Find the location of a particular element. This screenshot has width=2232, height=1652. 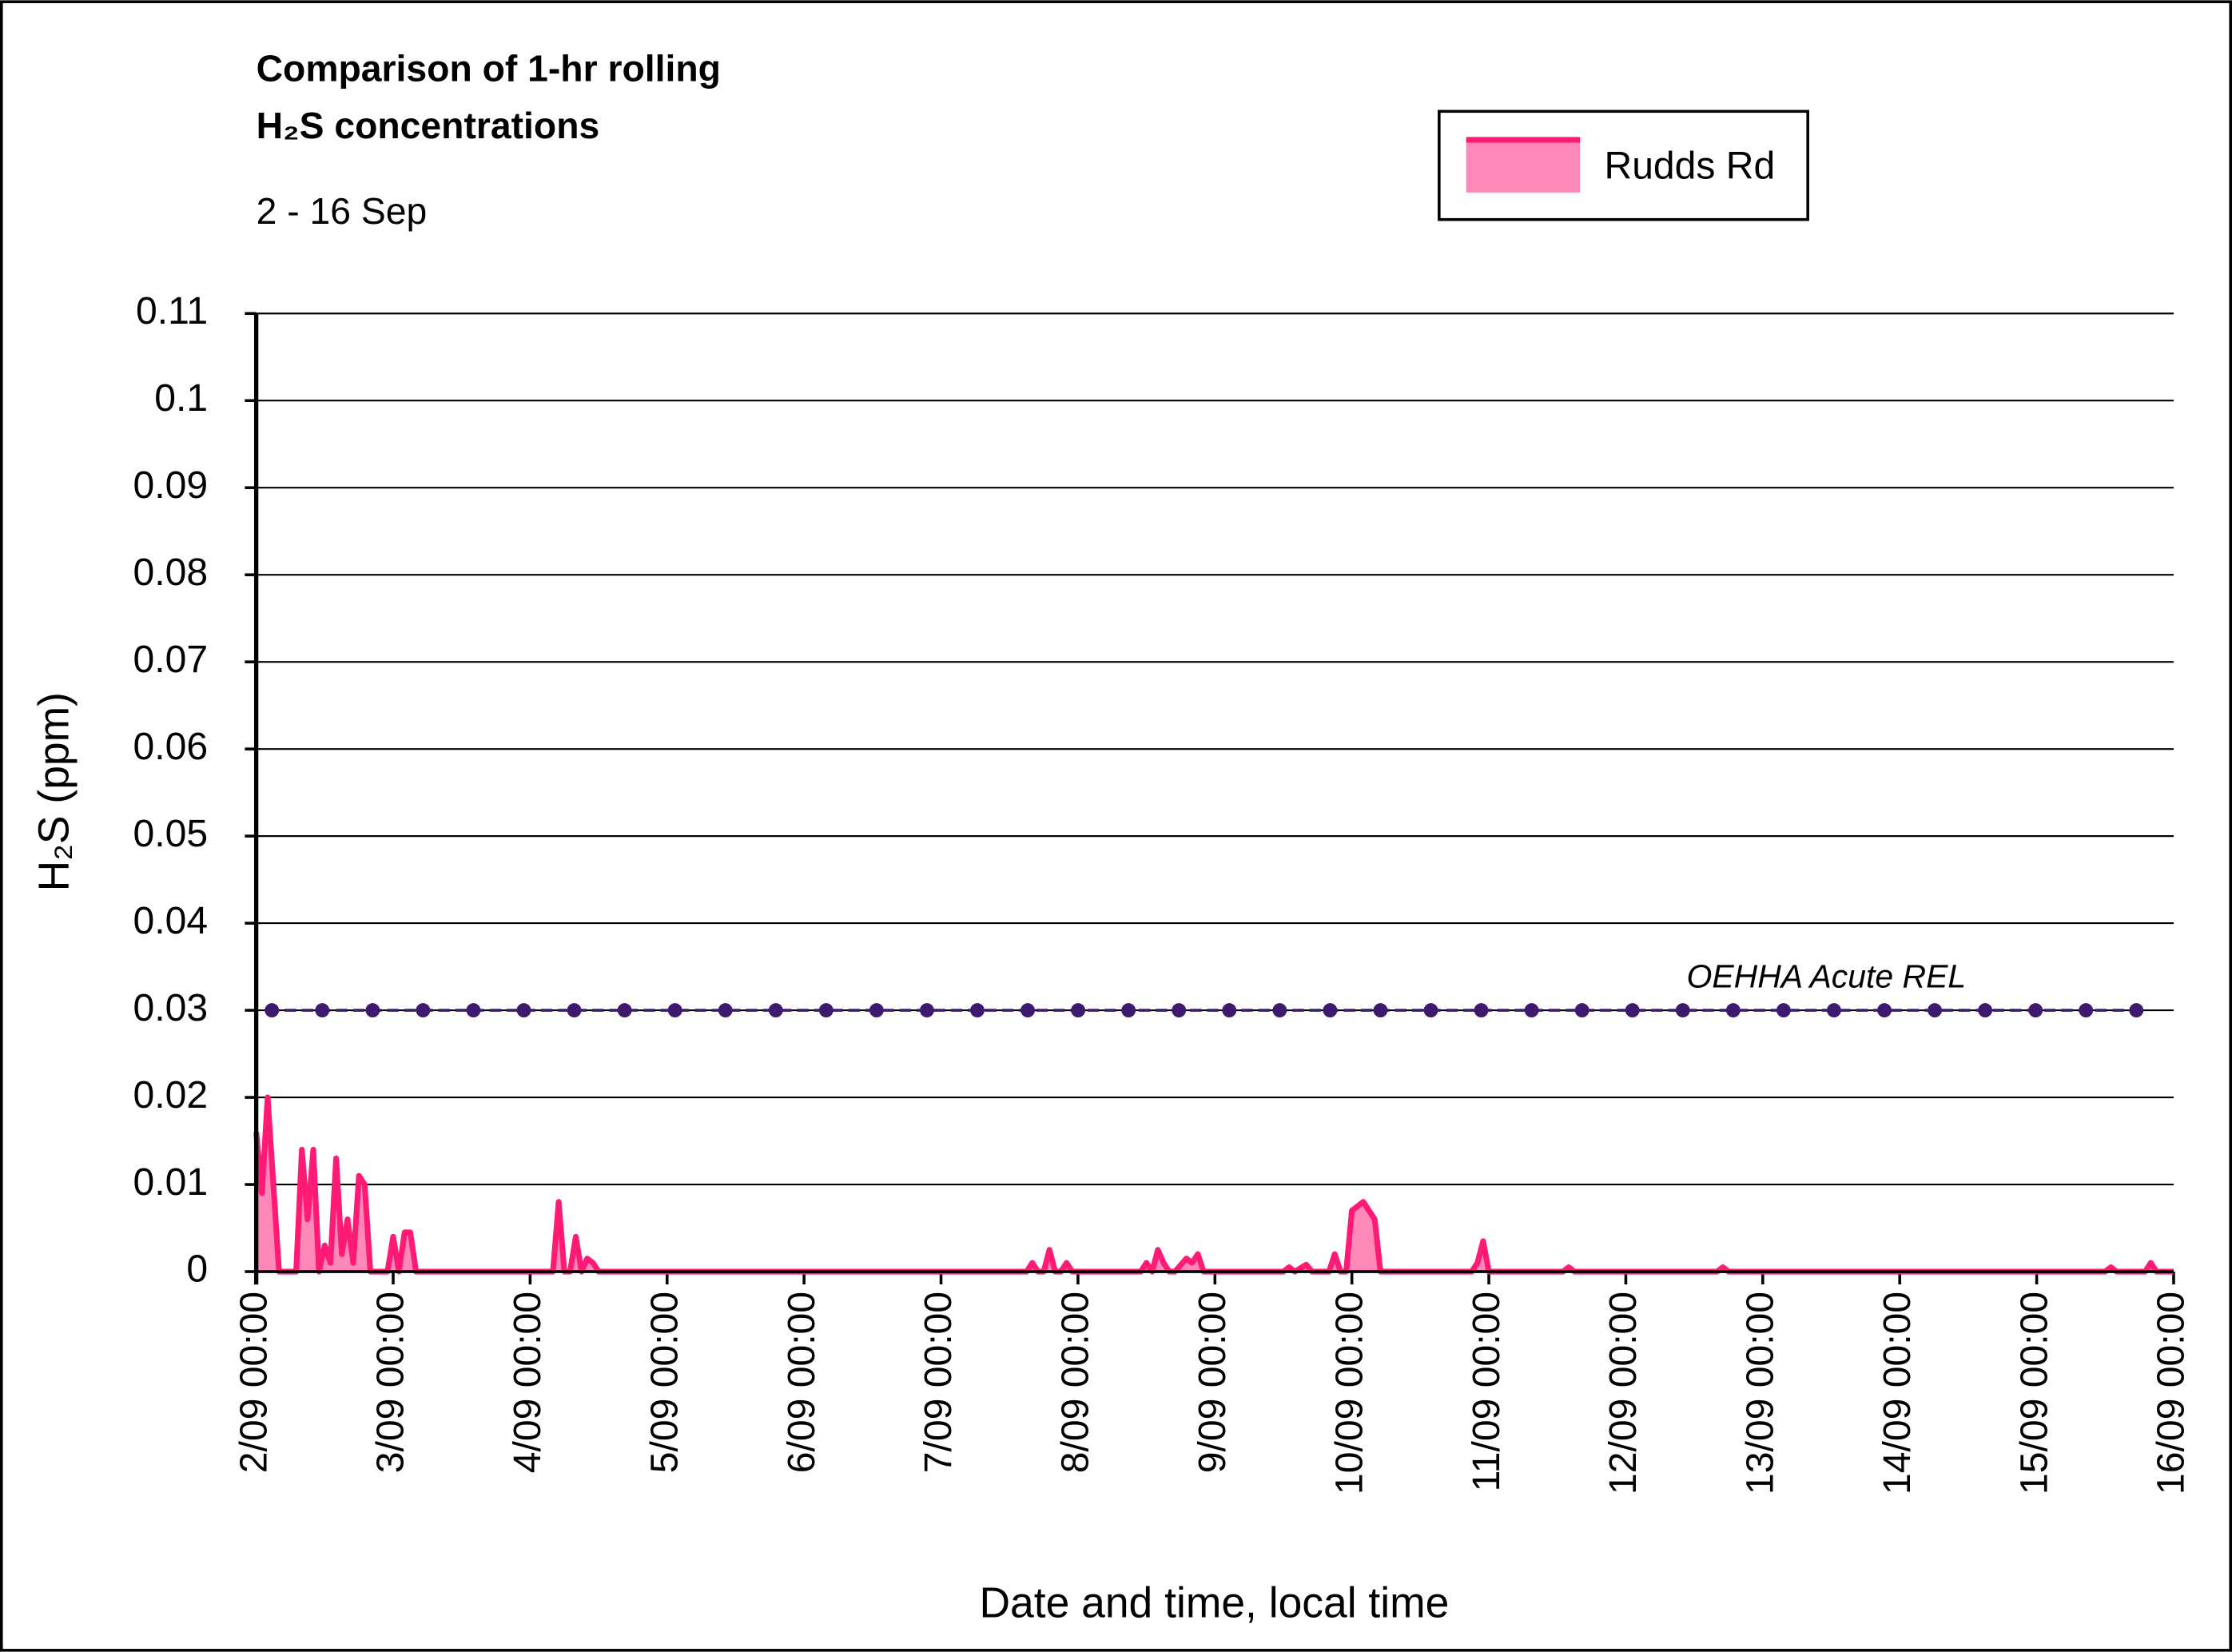

x-tick-label: 9/09 00:00 is located at coordinates (1212, 1382).